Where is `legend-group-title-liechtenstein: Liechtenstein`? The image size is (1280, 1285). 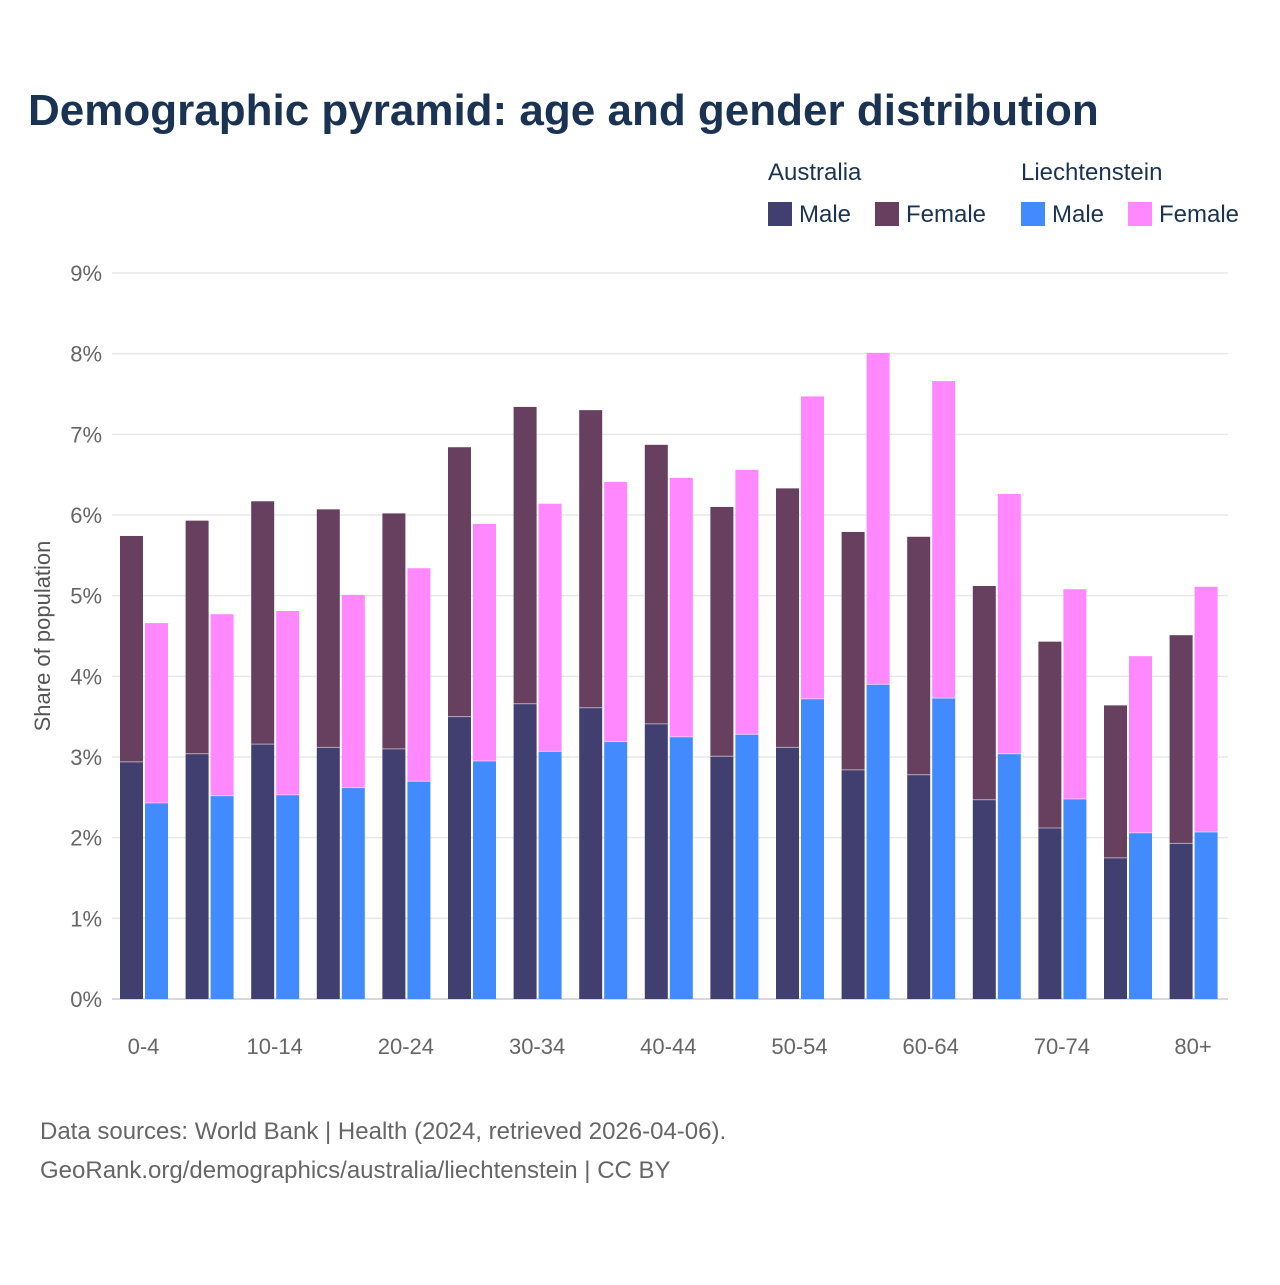 legend-group-title-liechtenstein: Liechtenstein is located at coordinates (1091, 172).